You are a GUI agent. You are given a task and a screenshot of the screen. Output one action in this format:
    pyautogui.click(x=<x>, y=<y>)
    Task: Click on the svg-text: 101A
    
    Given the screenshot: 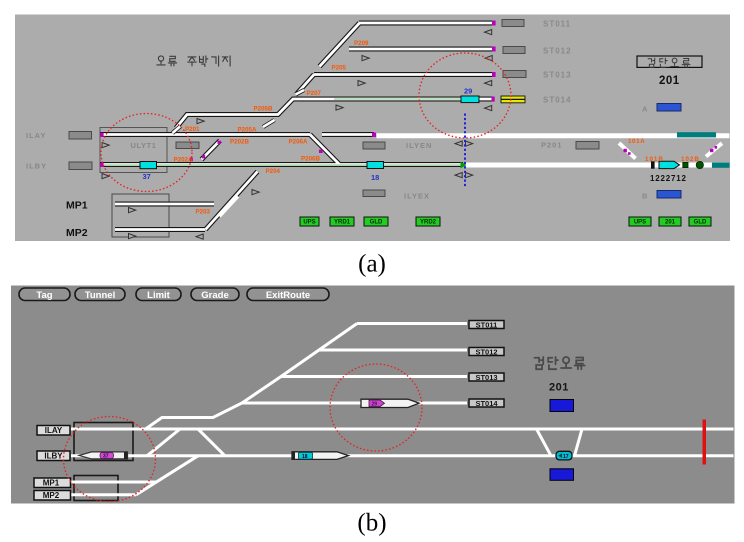 What is the action you would take?
    pyautogui.click(x=636, y=141)
    